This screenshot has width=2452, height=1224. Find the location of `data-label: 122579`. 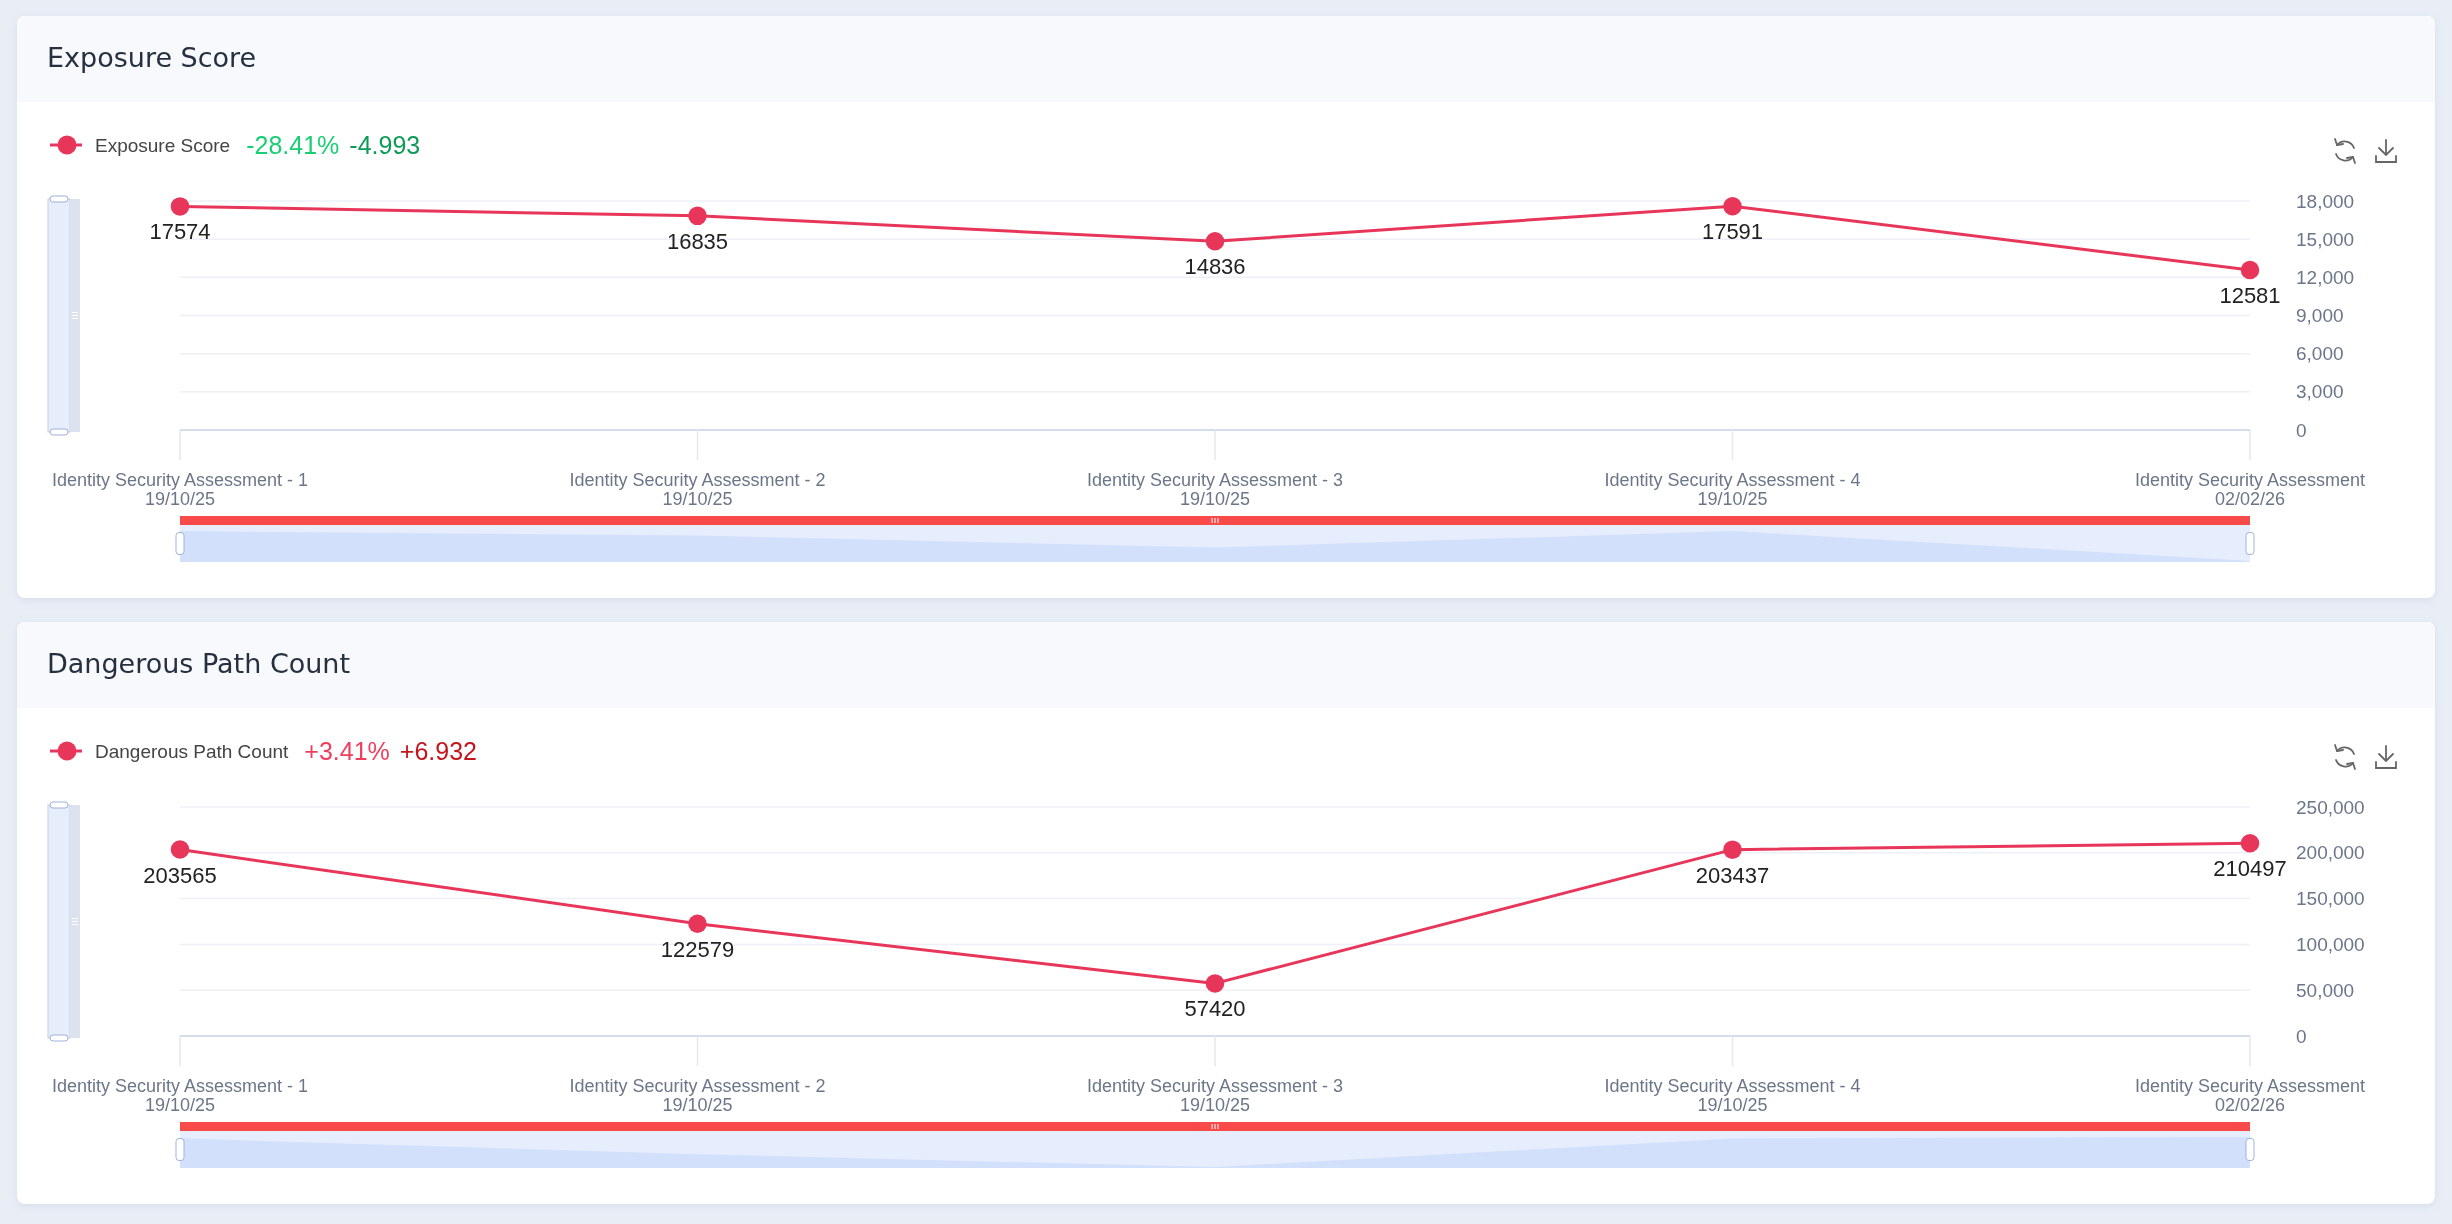

data-label: 122579 is located at coordinates (697, 949).